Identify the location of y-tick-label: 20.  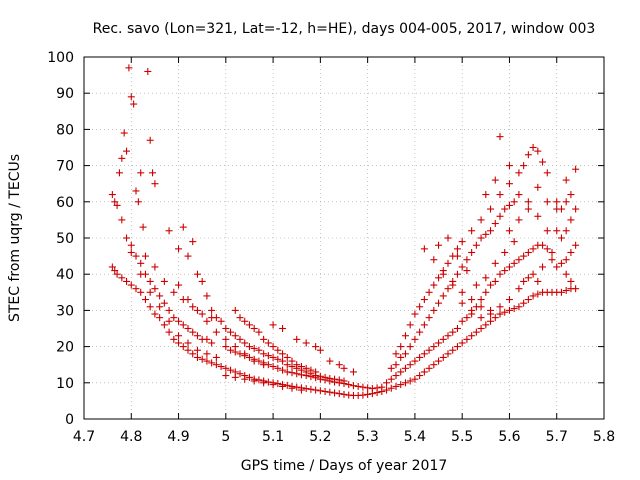
(65, 348).